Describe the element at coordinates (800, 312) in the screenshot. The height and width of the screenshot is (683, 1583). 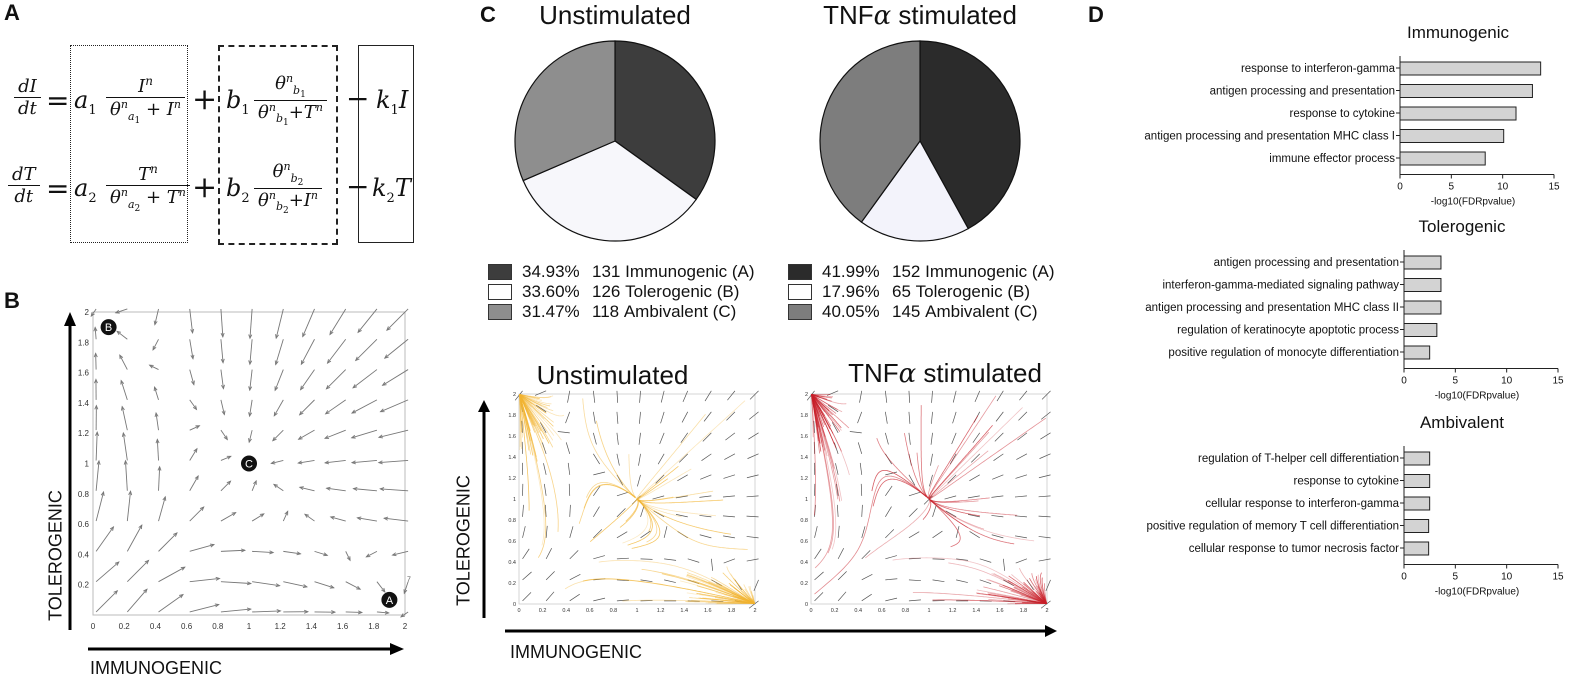
I see `legend-swatch` at that location.